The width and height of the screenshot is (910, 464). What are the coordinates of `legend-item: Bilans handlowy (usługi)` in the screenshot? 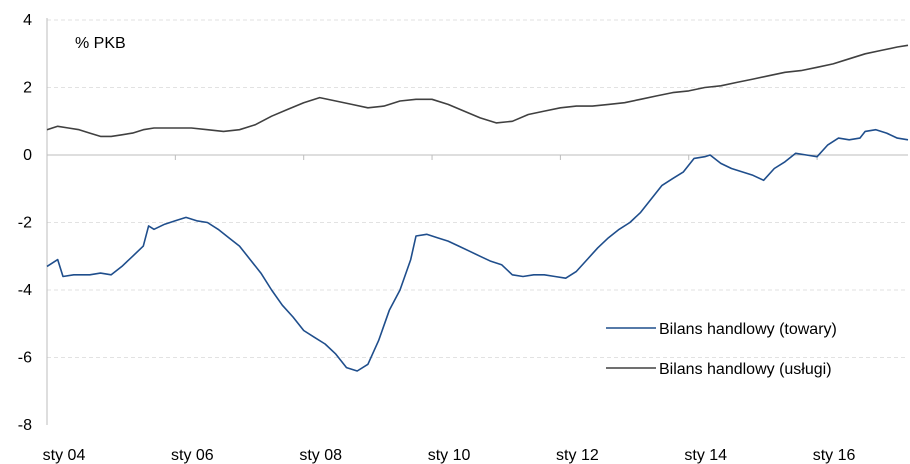 It's located at (719, 369).